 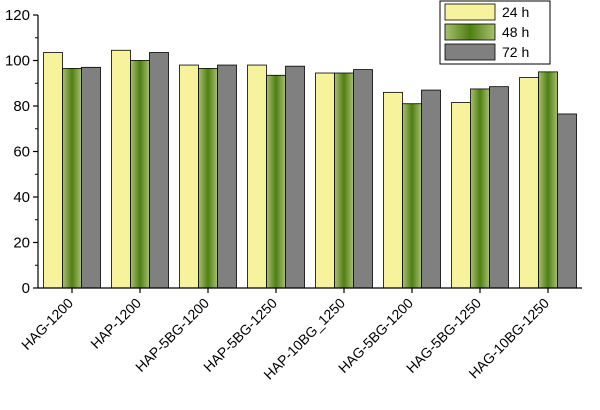 What do you see at coordinates (47, 324) in the screenshot?
I see `x-tick-label: HAG-1200` at bounding box center [47, 324].